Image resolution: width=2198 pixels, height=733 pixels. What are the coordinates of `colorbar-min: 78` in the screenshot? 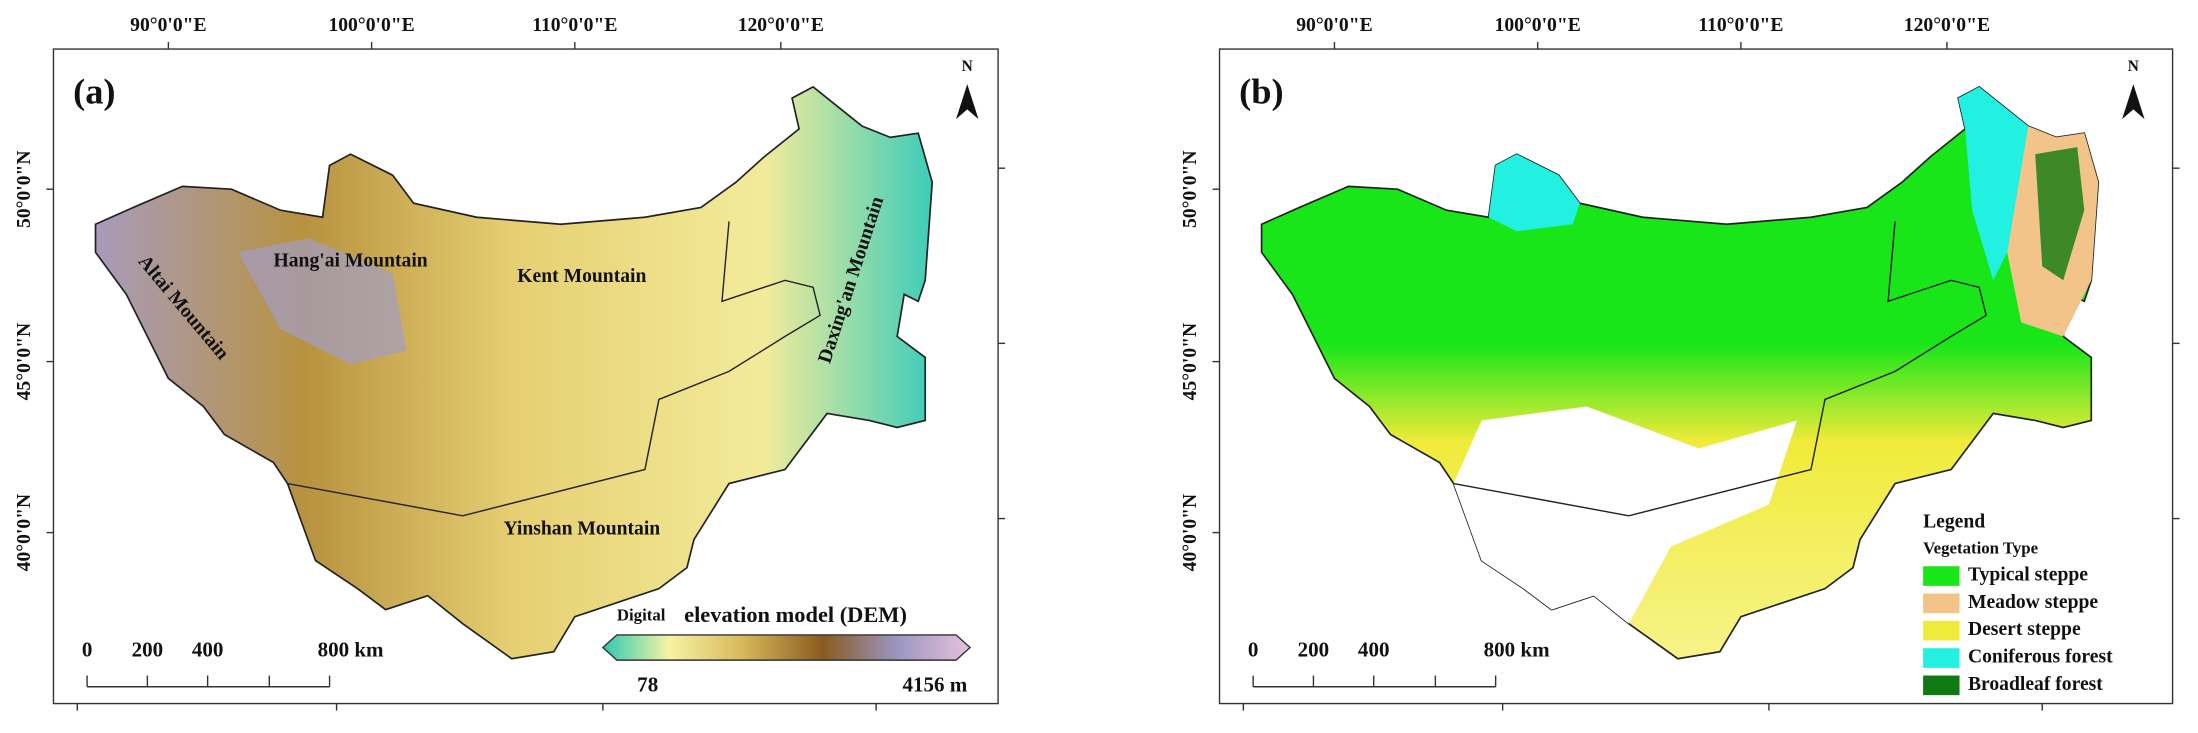 It's located at (647, 685).